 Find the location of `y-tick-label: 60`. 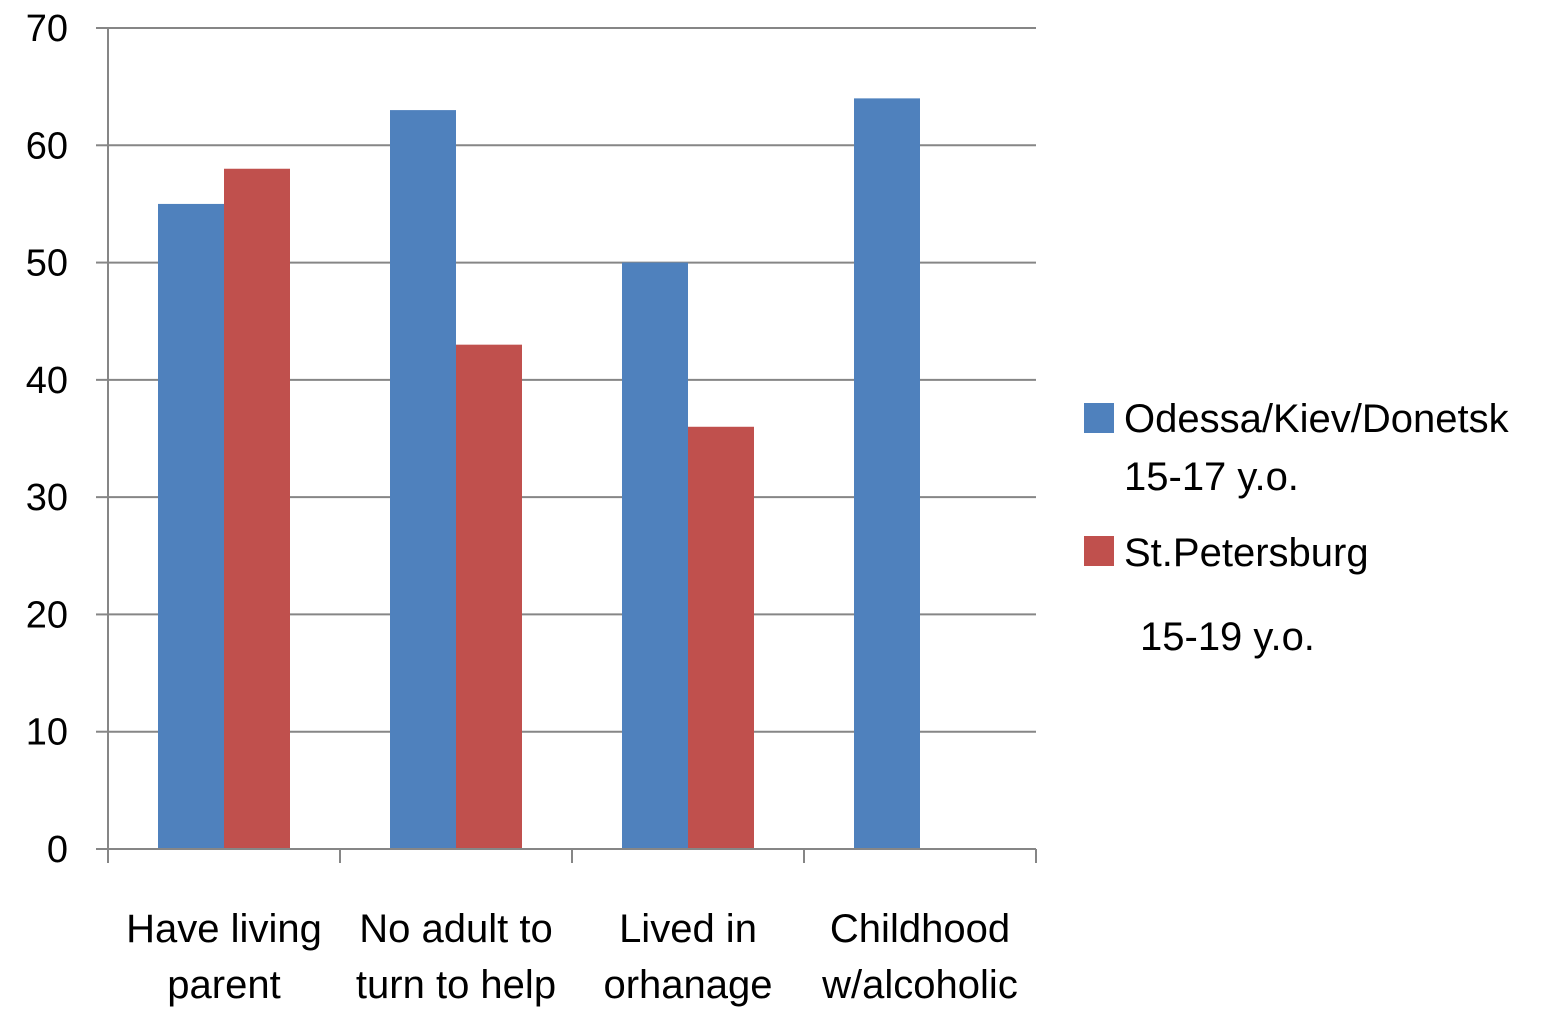

y-tick-label: 60 is located at coordinates (47, 146).